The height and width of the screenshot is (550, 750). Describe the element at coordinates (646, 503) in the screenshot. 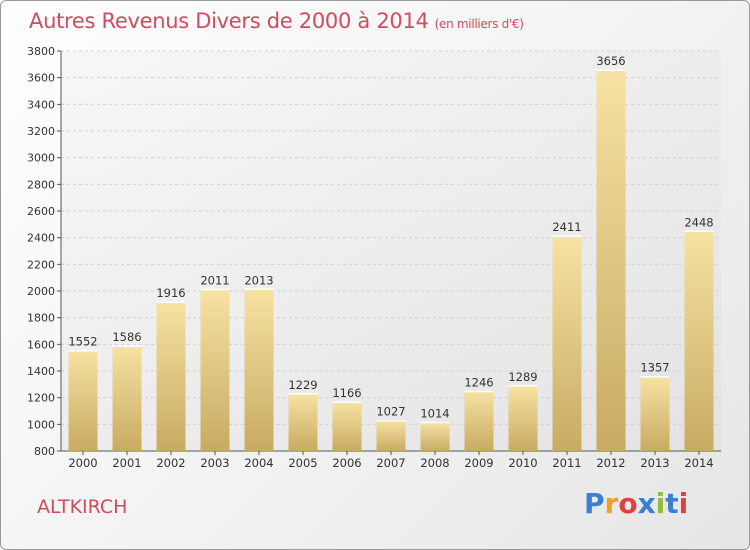

I see `logo-letter: x` at that location.